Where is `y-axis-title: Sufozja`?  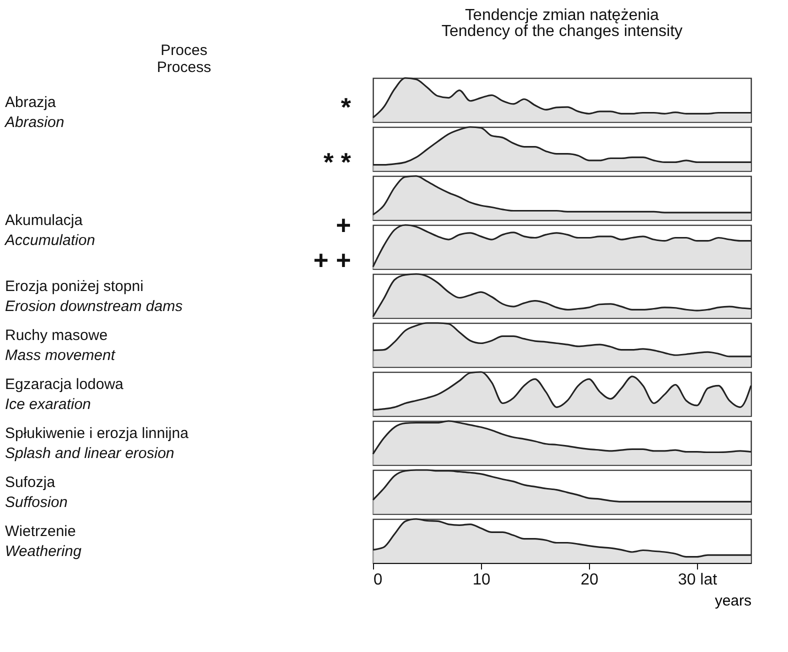 y-axis-title: Sufozja is located at coordinates (30, 482).